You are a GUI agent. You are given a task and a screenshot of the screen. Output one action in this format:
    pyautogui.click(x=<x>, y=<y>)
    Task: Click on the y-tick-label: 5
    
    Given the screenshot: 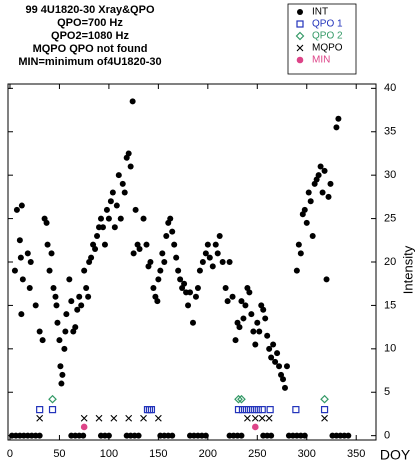 What is the action you would take?
    pyautogui.click(x=387, y=392)
    